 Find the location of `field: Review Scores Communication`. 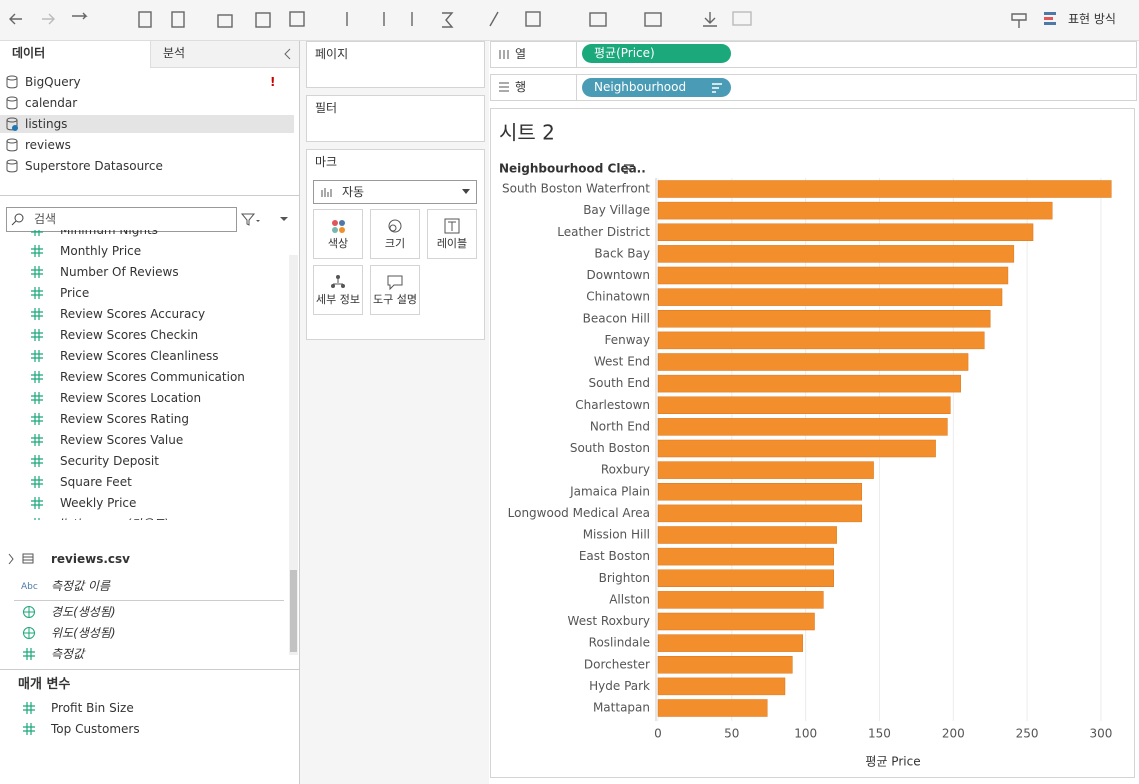

field: Review Scores Communication is located at coordinates (152, 377).